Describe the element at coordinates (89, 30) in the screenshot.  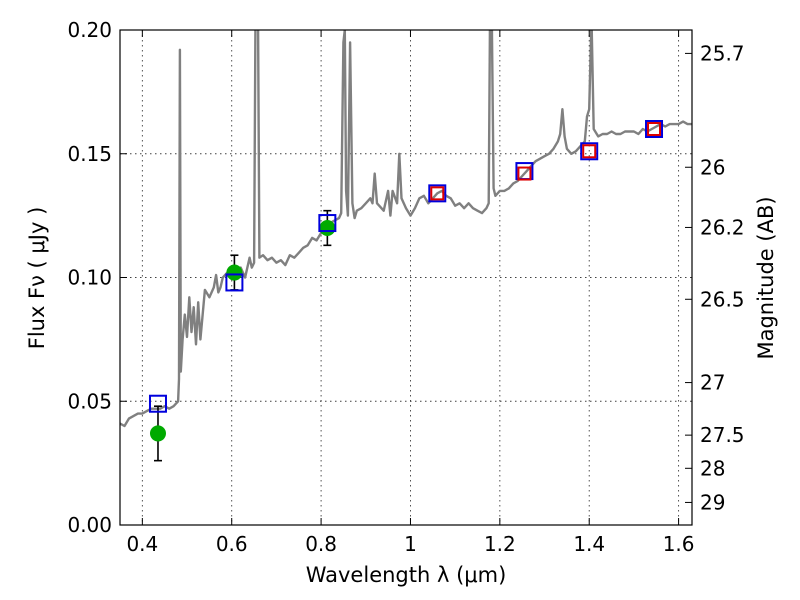
I see `y-tick-label: 0.20` at that location.